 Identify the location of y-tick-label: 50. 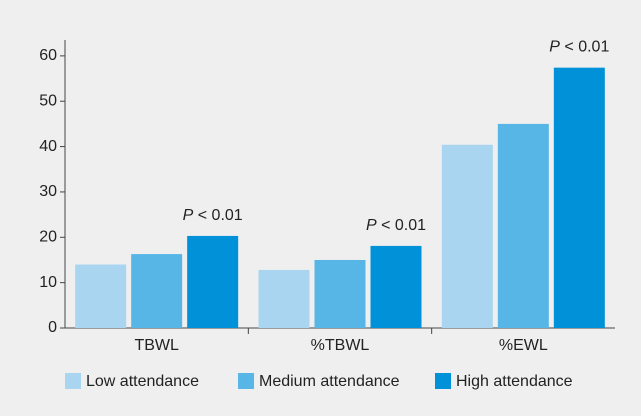
(48, 100).